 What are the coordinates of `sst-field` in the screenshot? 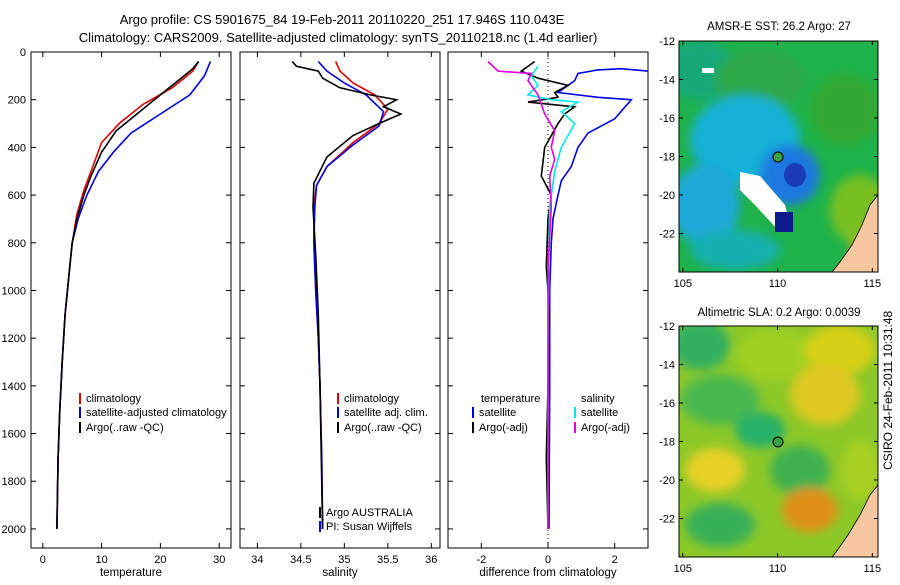 It's located at (778, 156).